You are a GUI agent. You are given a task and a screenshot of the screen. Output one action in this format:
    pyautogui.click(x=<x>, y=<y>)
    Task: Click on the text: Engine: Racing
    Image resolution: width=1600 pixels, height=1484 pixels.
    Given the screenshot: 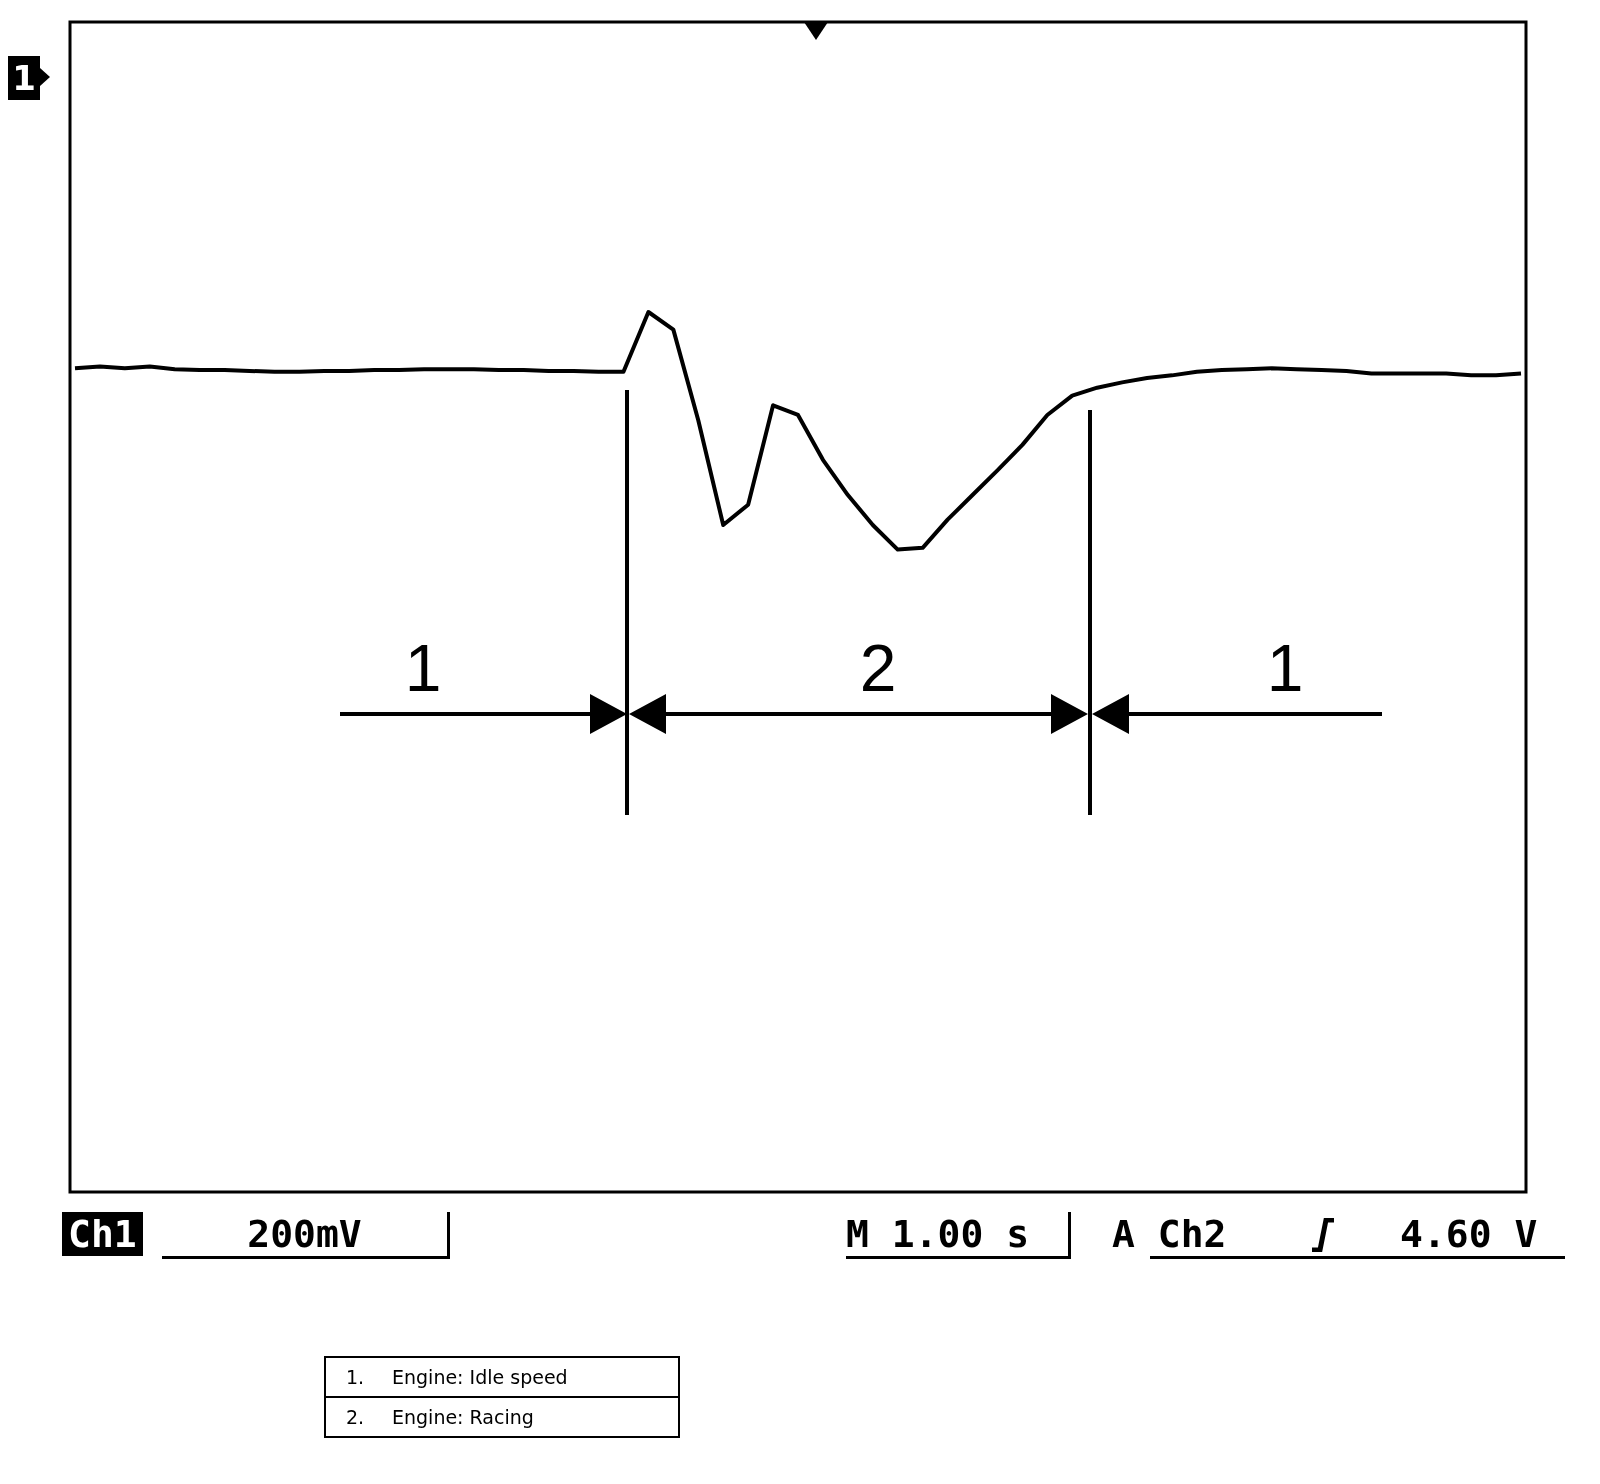 What is the action you would take?
    pyautogui.click(x=463, y=1417)
    